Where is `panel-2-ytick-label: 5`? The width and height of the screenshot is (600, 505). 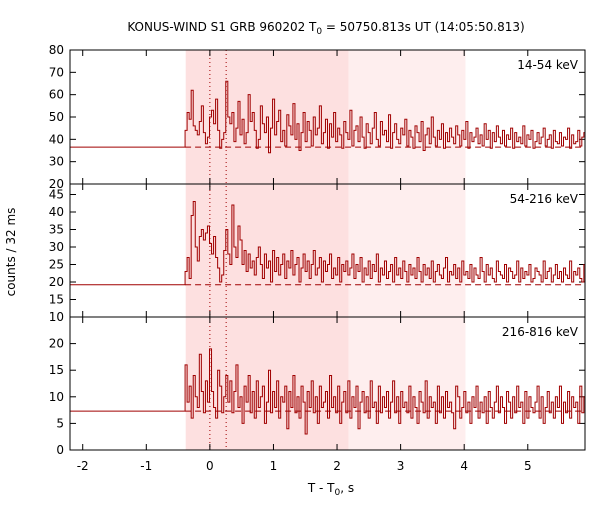
panel-2-ytick-label: 5 is located at coordinates (60, 423).